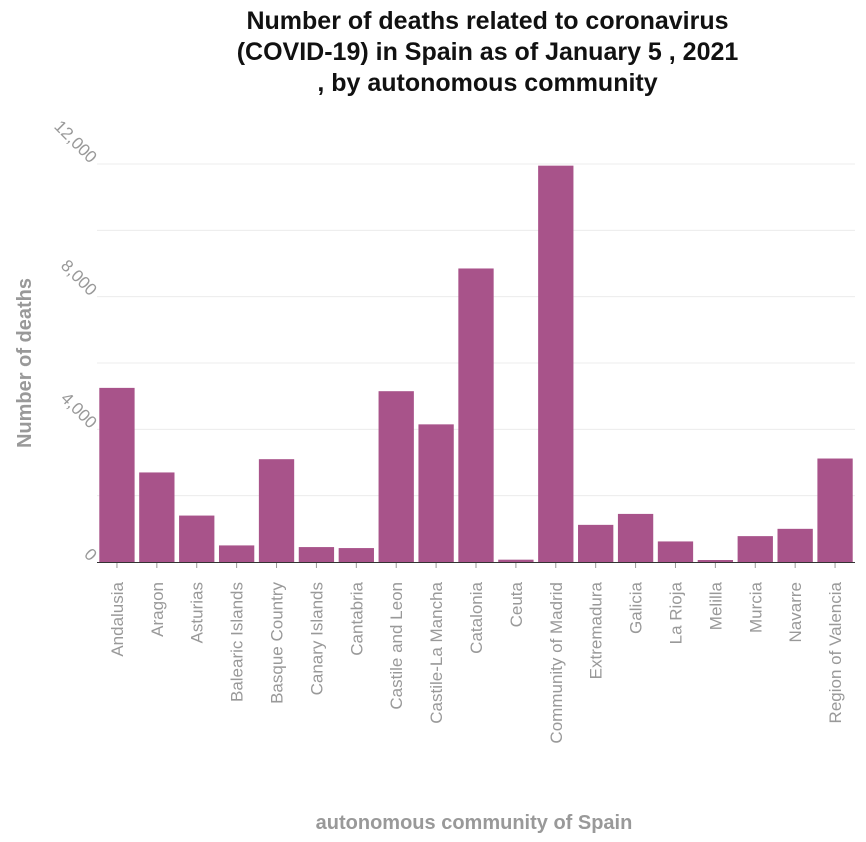  Describe the element at coordinates (476, 617) in the screenshot. I see `x-tick-label: Catalonia` at that location.